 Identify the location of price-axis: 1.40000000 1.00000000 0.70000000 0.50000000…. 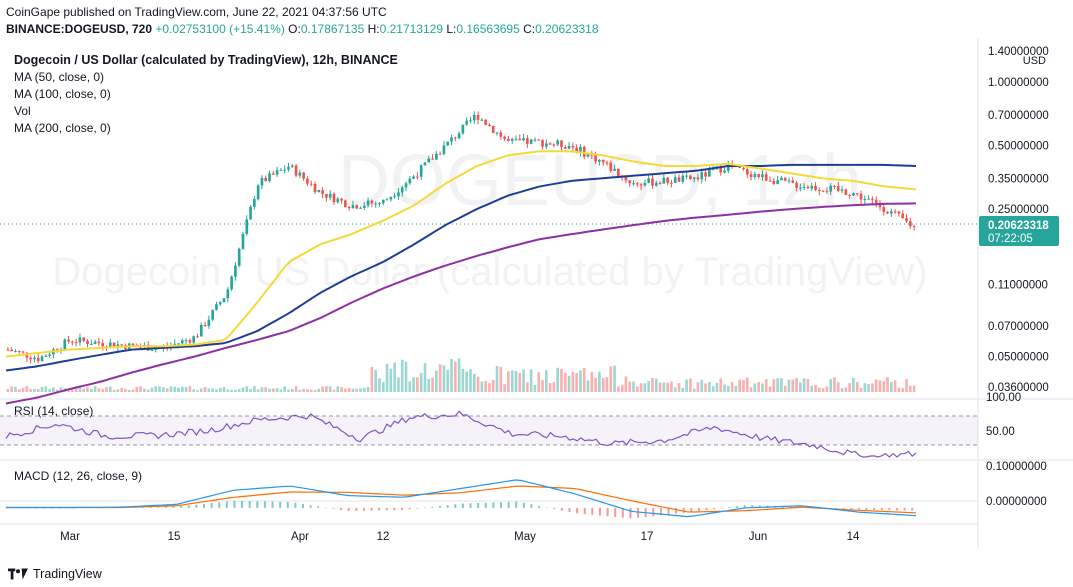
(1018, 220).